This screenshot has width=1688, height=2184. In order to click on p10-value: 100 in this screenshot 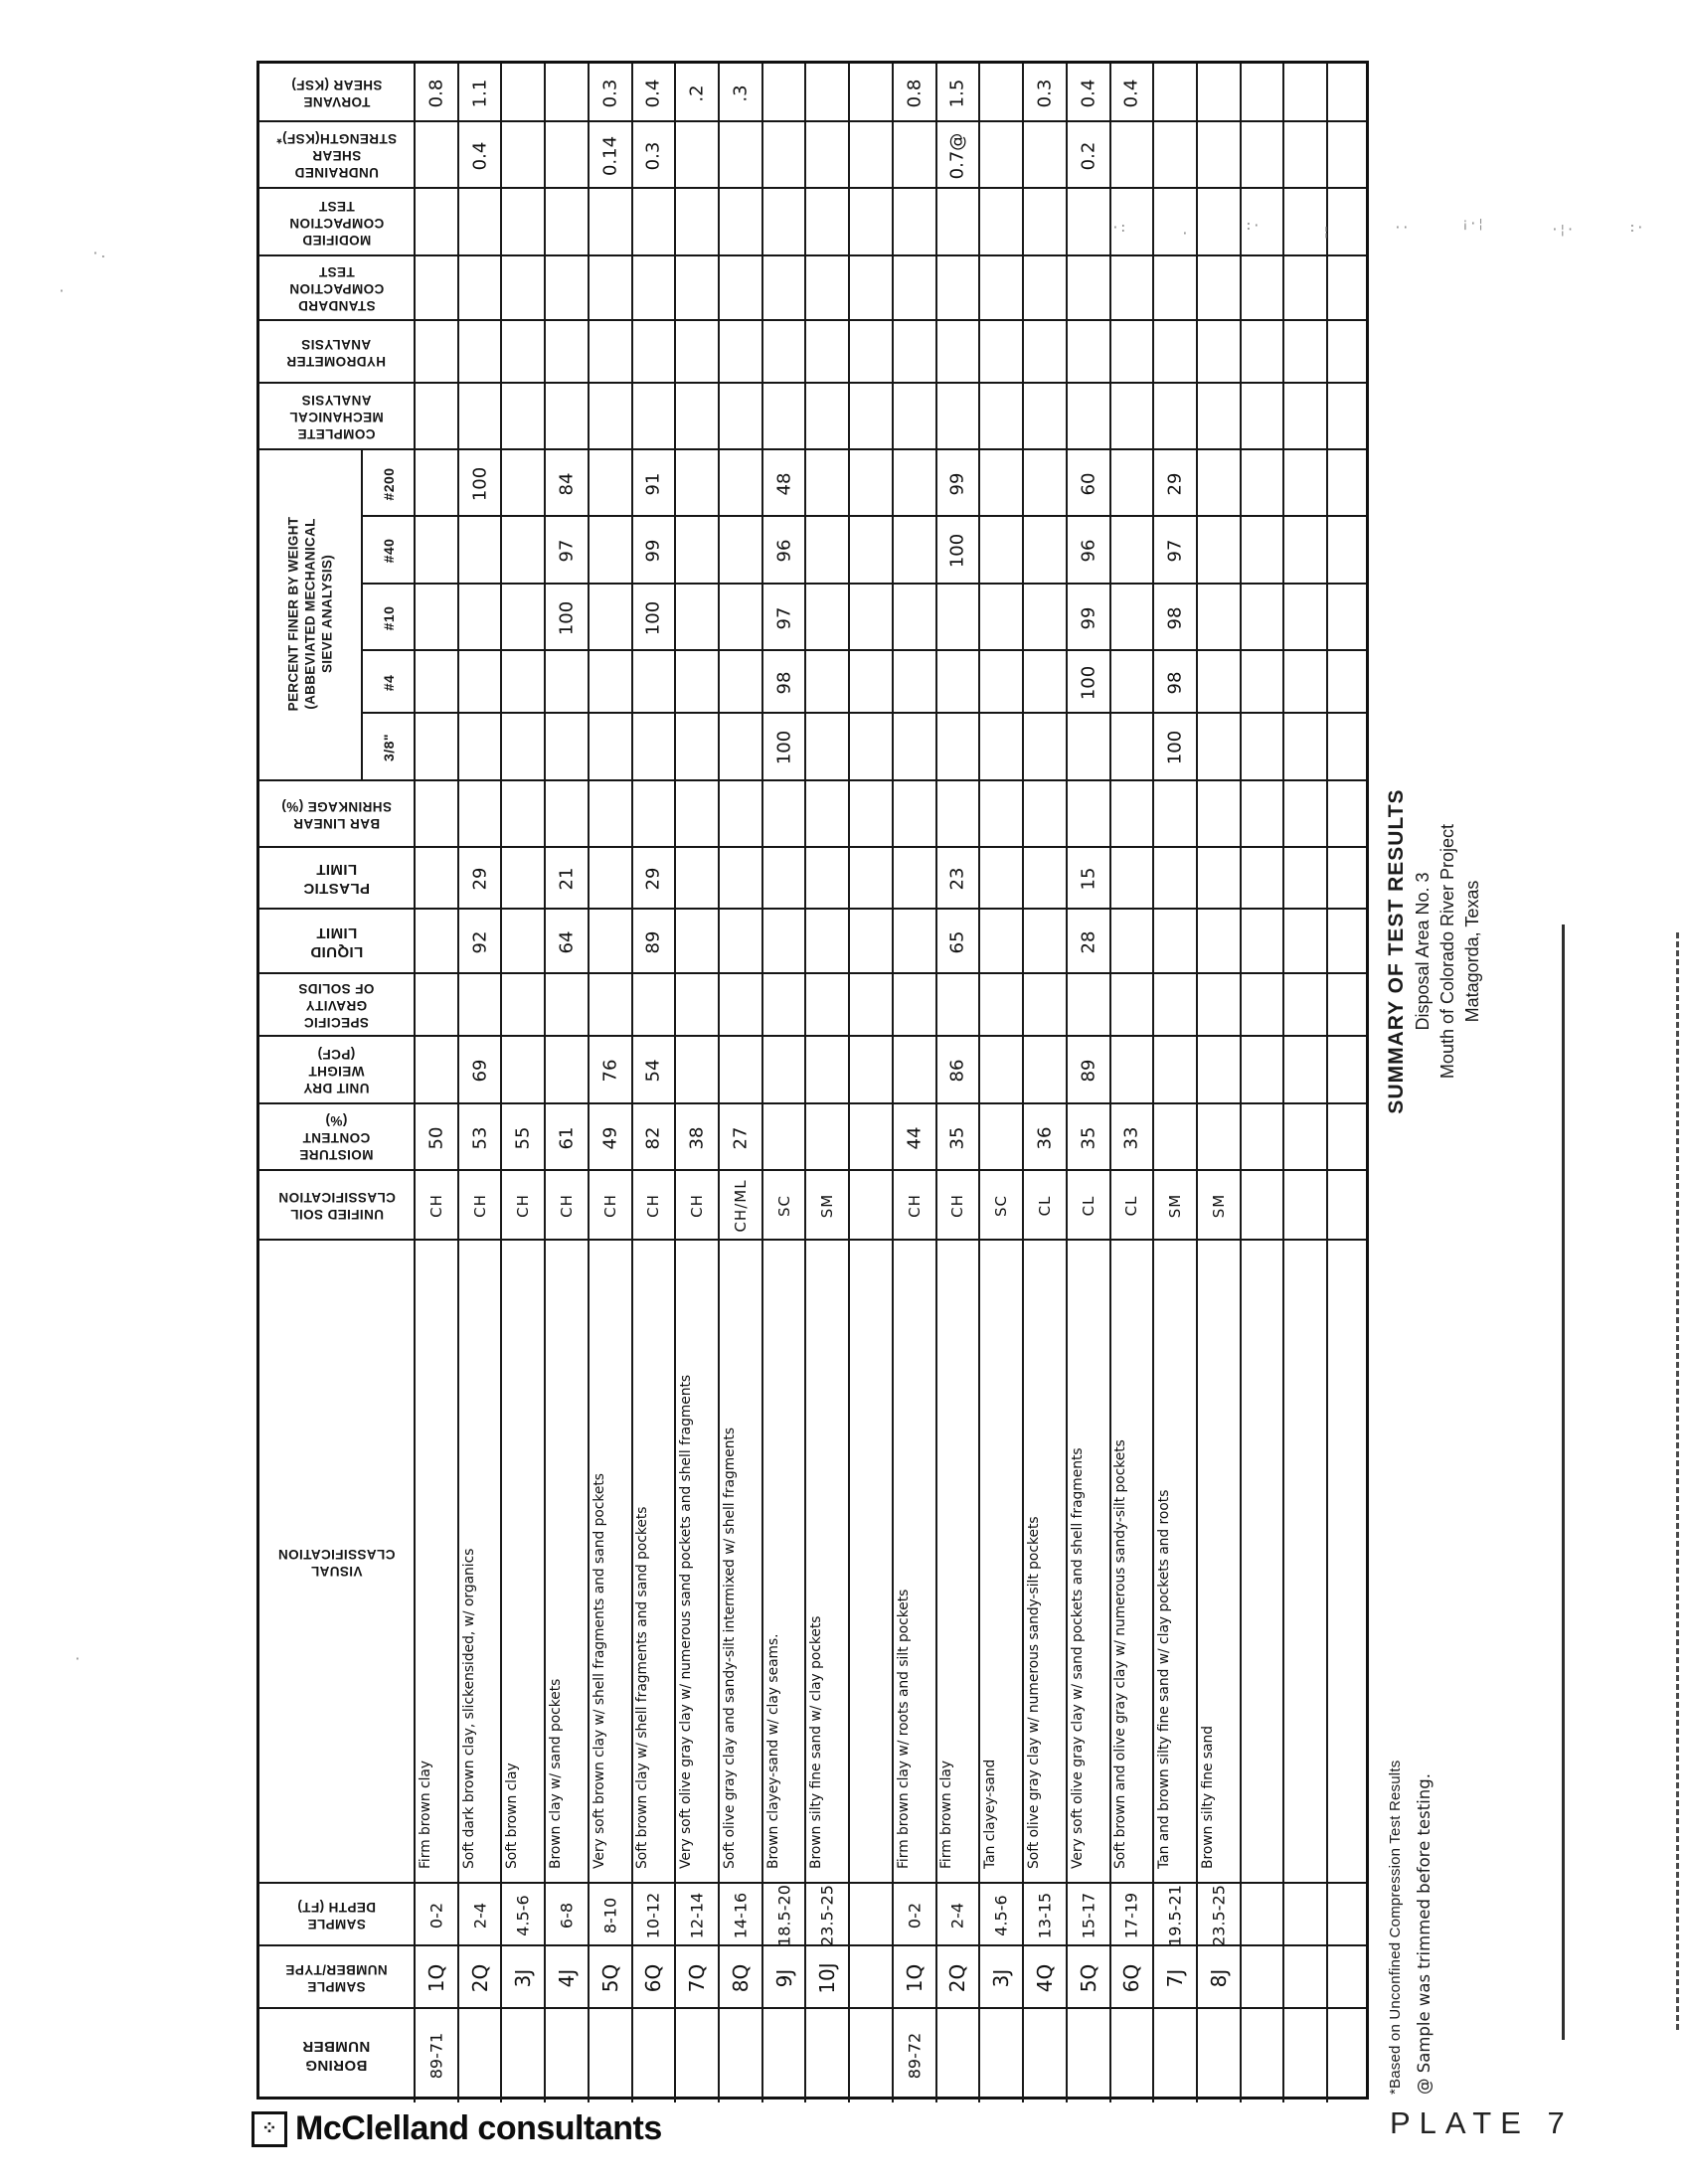, I will do `click(567, 617)`.